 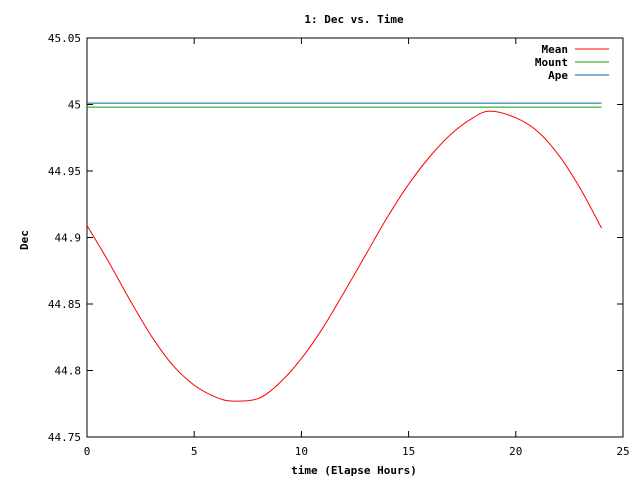 What do you see at coordinates (354, 19) in the screenshot?
I see `chart-title: 1: Dec vs. Time` at bounding box center [354, 19].